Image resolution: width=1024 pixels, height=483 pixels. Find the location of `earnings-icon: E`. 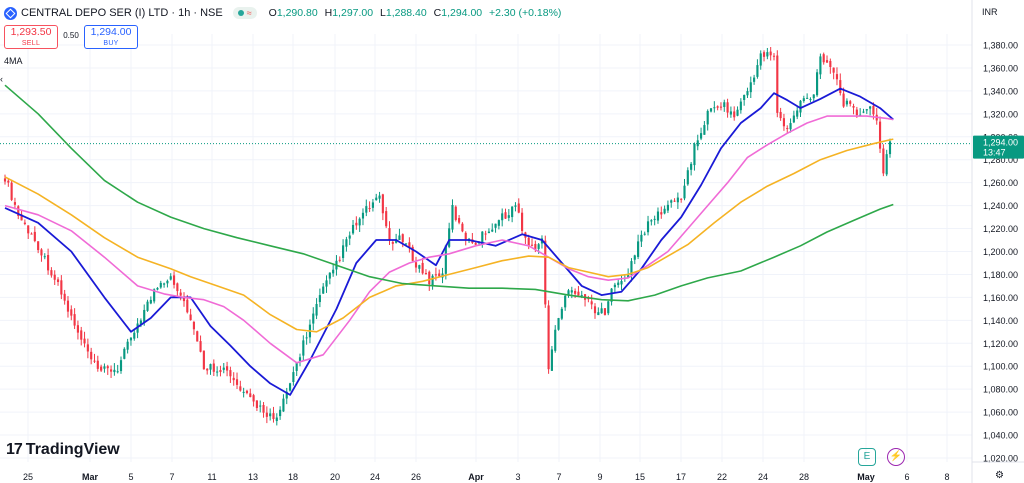

earnings-icon: E is located at coordinates (867, 457).